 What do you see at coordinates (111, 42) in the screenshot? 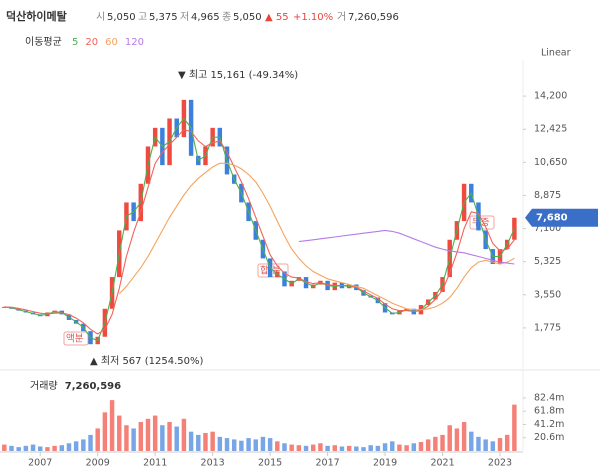
I see `legend-entry: 60` at bounding box center [111, 42].